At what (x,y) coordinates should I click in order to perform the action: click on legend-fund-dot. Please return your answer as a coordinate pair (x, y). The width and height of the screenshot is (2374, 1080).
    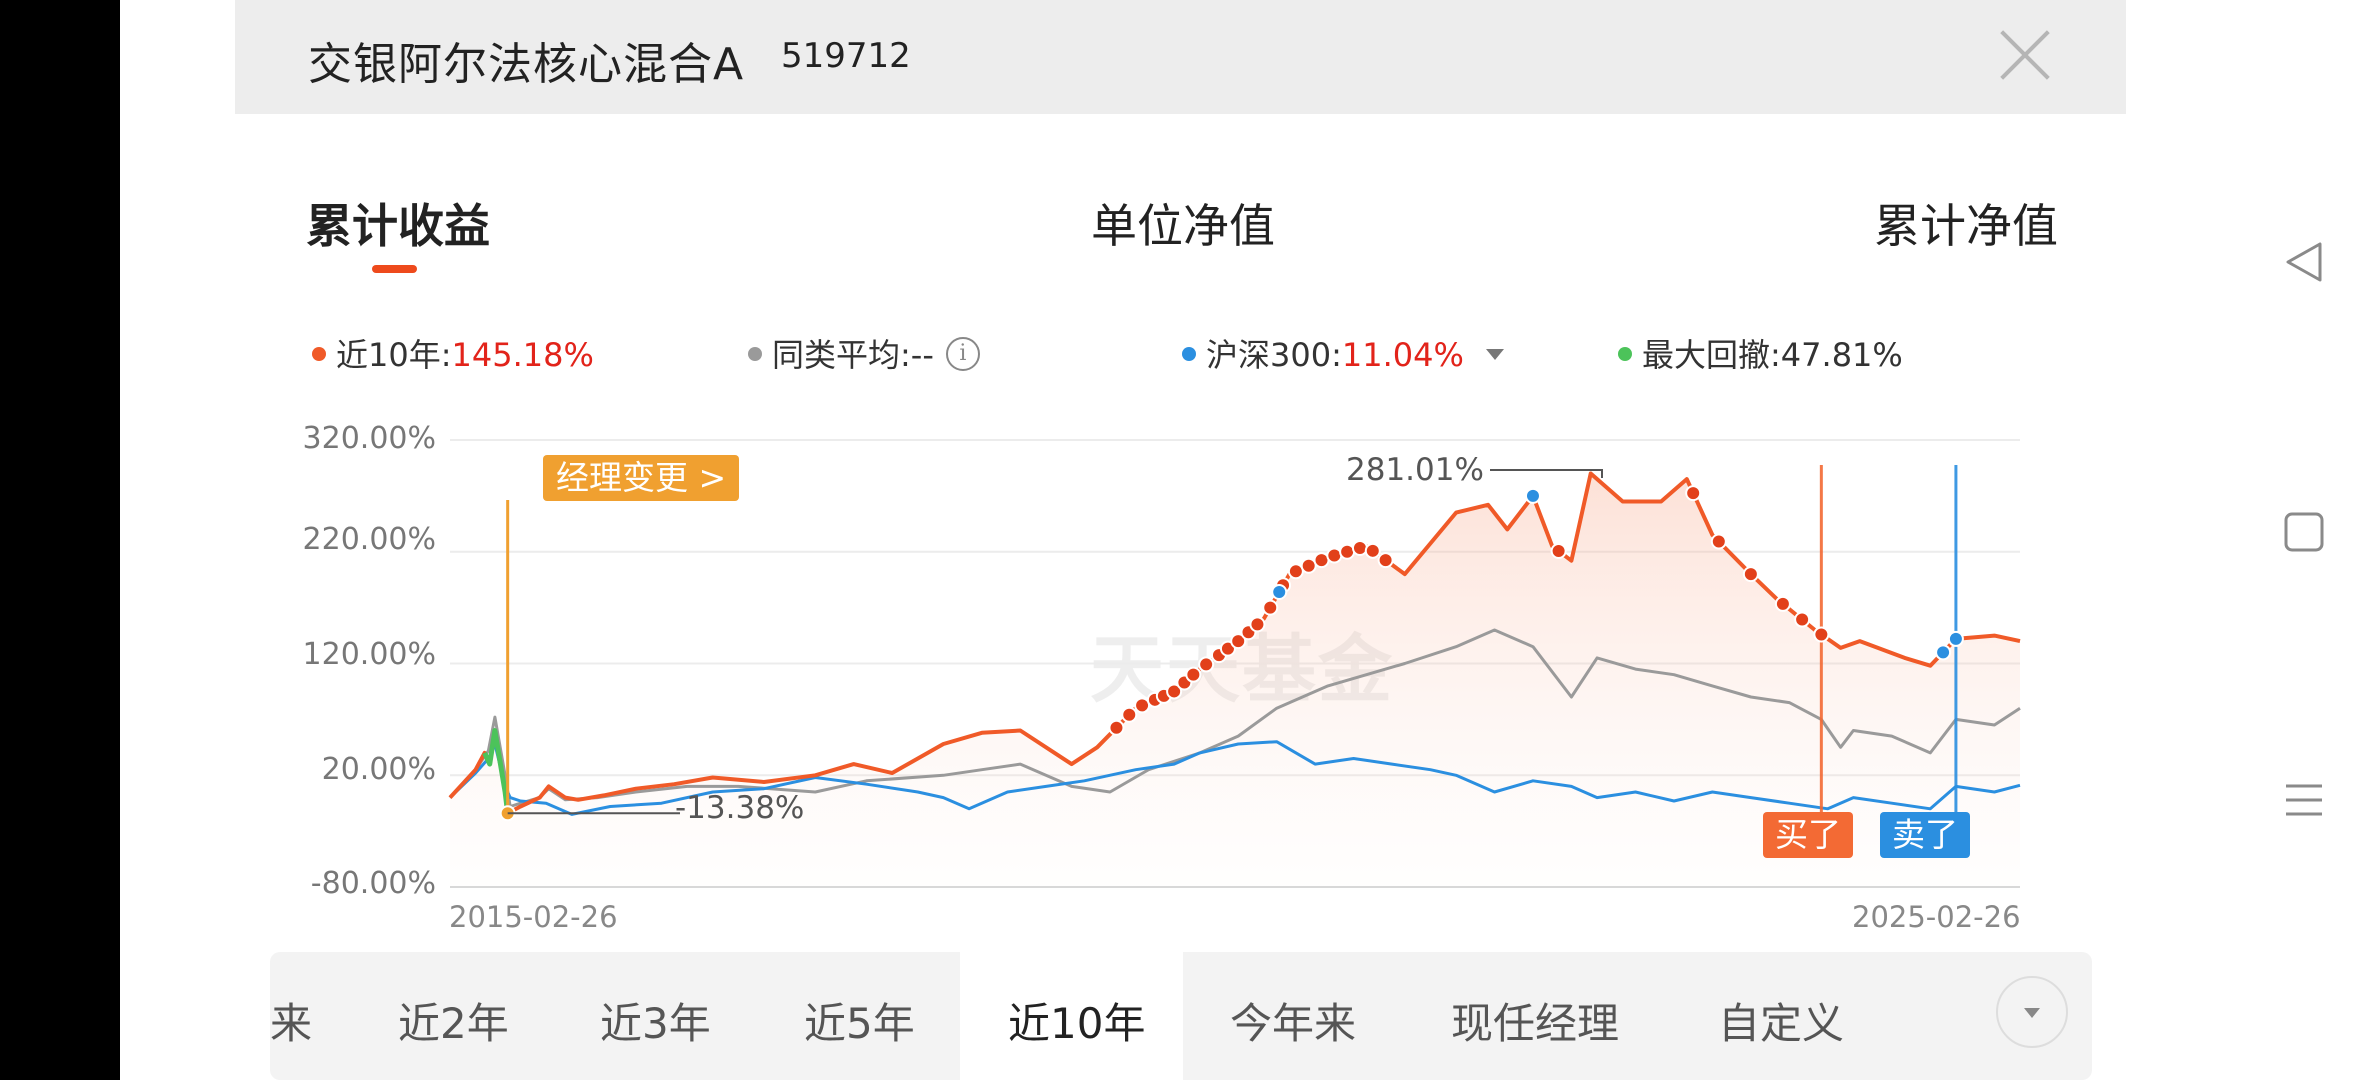
    Looking at the image, I should click on (319, 354).